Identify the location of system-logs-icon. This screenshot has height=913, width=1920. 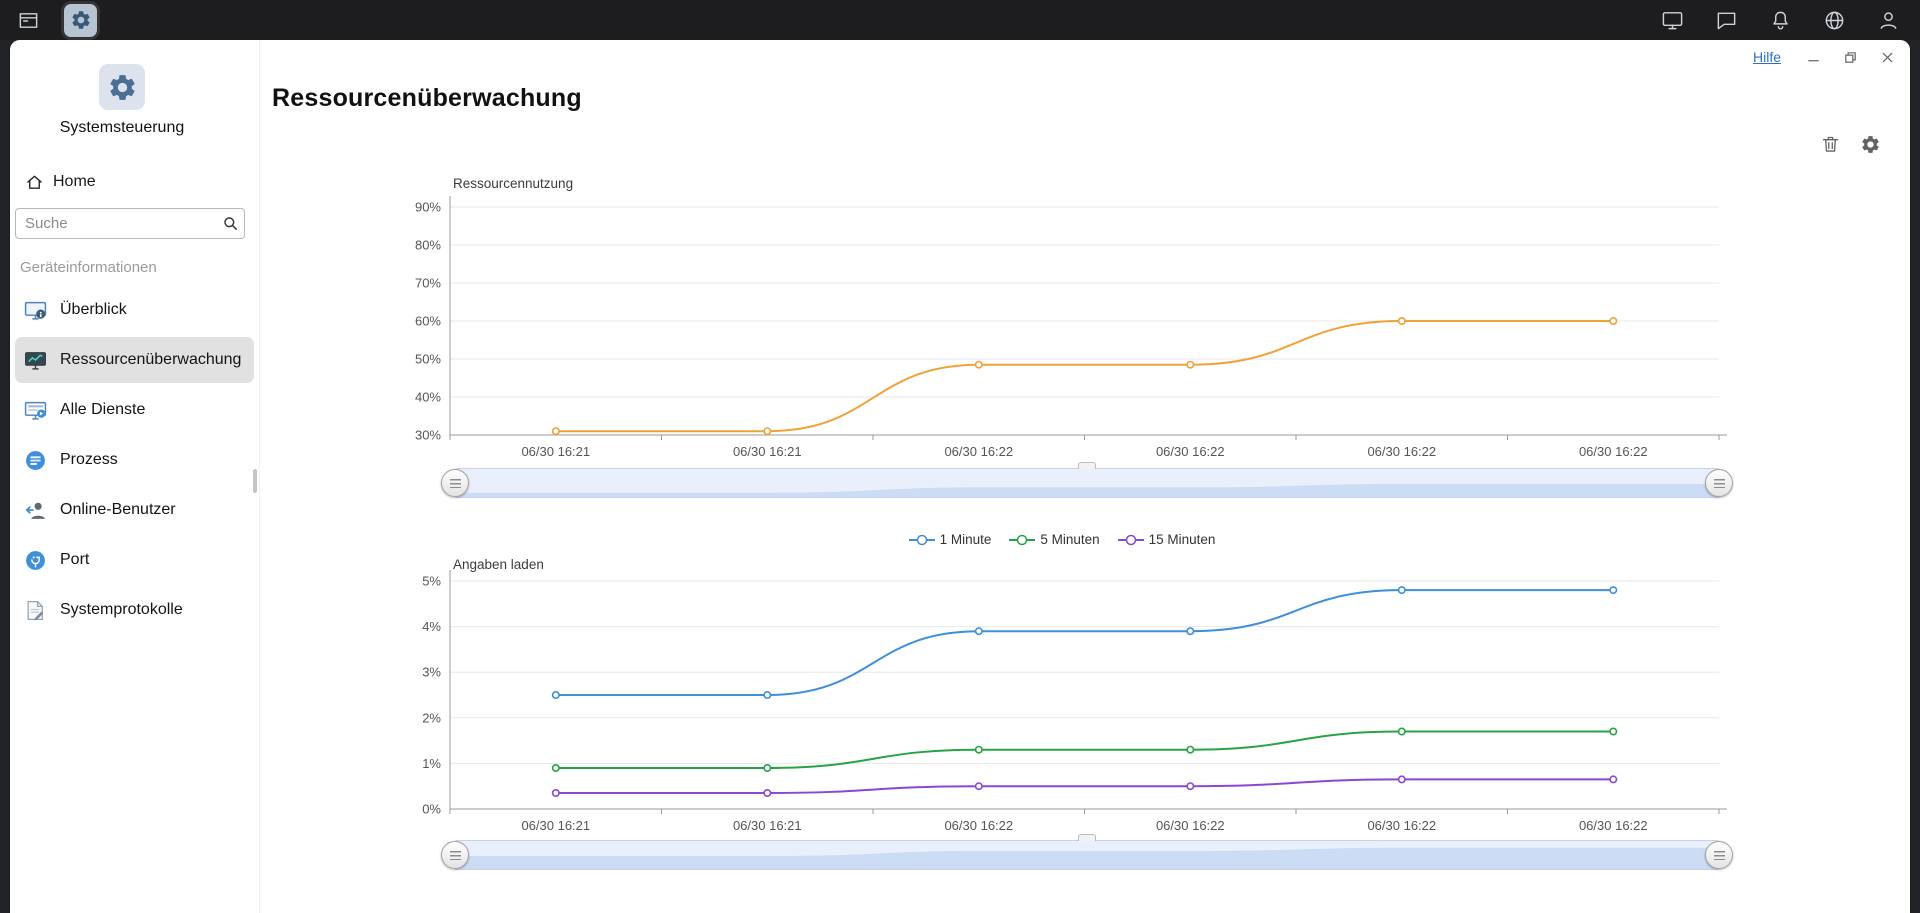
(35, 610).